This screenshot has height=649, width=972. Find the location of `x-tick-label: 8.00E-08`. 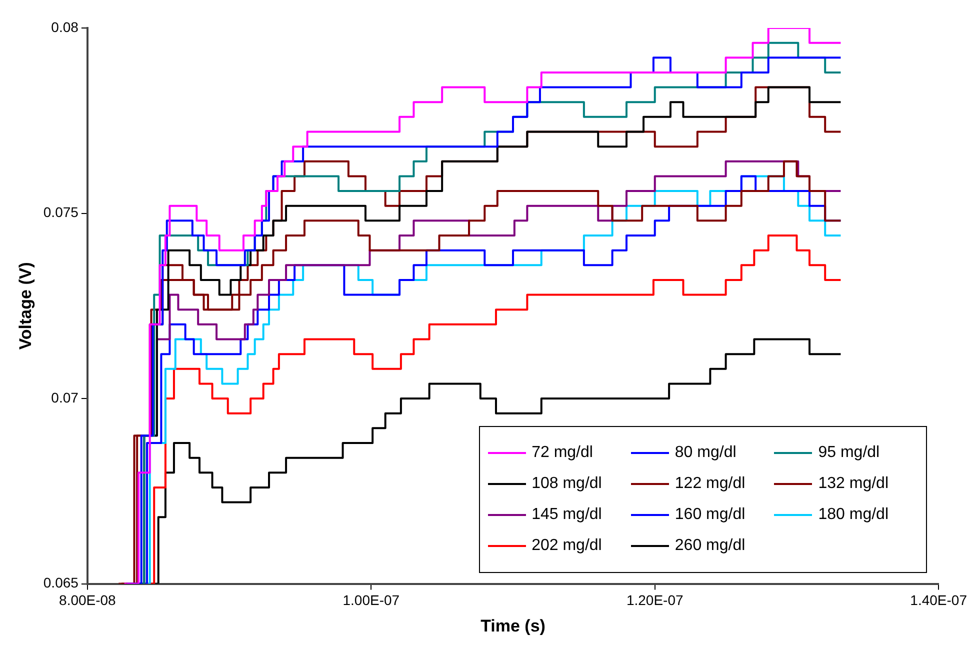

x-tick-label: 8.00E-08 is located at coordinates (87, 600).